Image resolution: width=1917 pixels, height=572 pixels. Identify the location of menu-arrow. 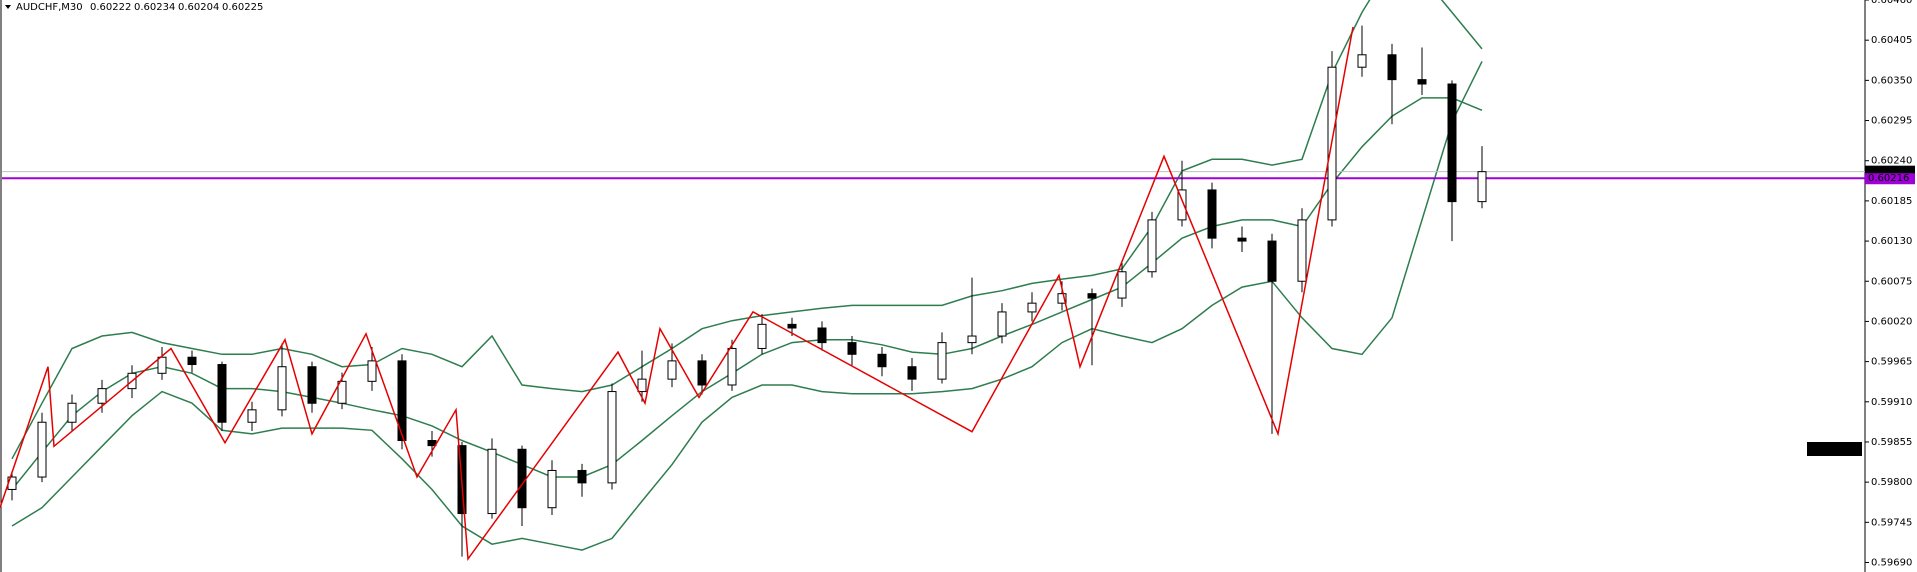
(8, 7).